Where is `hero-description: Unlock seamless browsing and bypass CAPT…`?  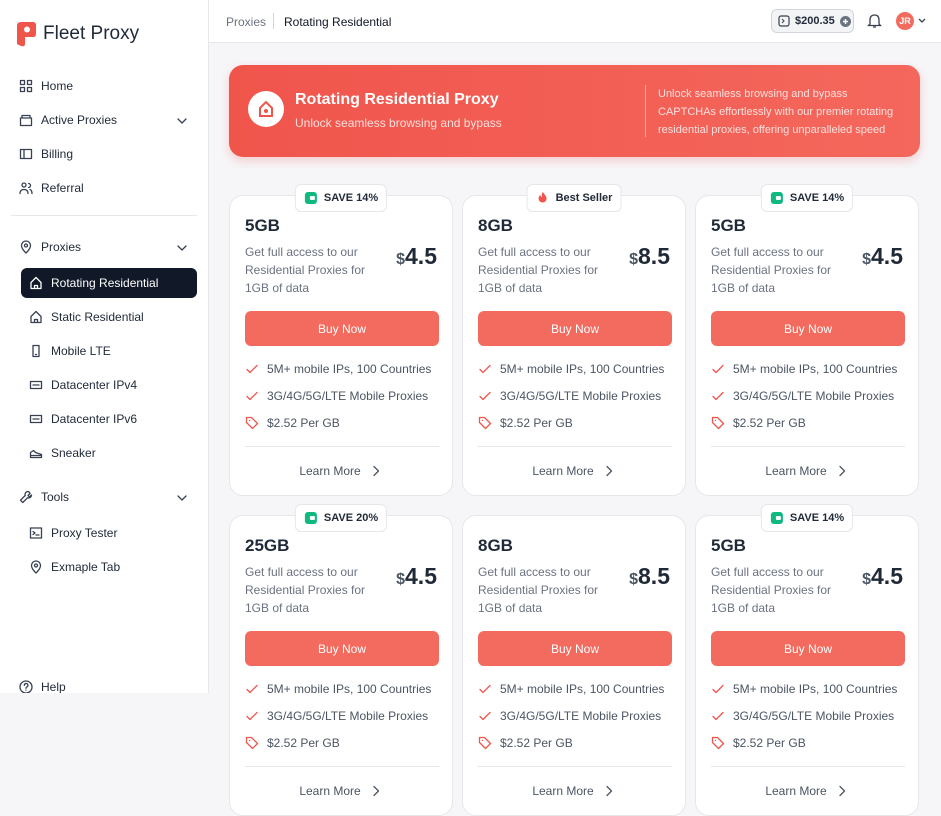 hero-description: Unlock seamless browsing and bypass CAPT… is located at coordinates (776, 112).